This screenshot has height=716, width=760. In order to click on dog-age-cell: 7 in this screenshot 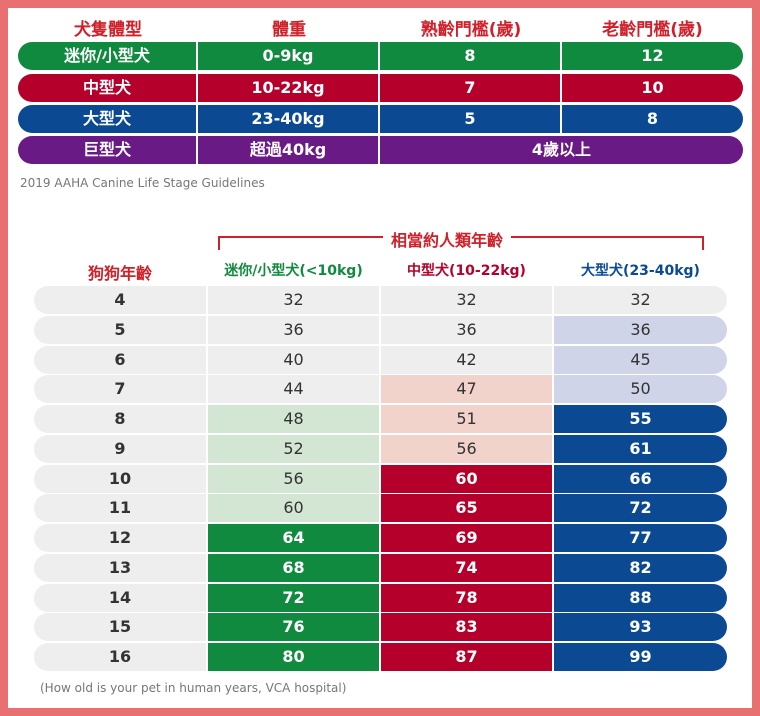, I will do `click(120, 389)`.